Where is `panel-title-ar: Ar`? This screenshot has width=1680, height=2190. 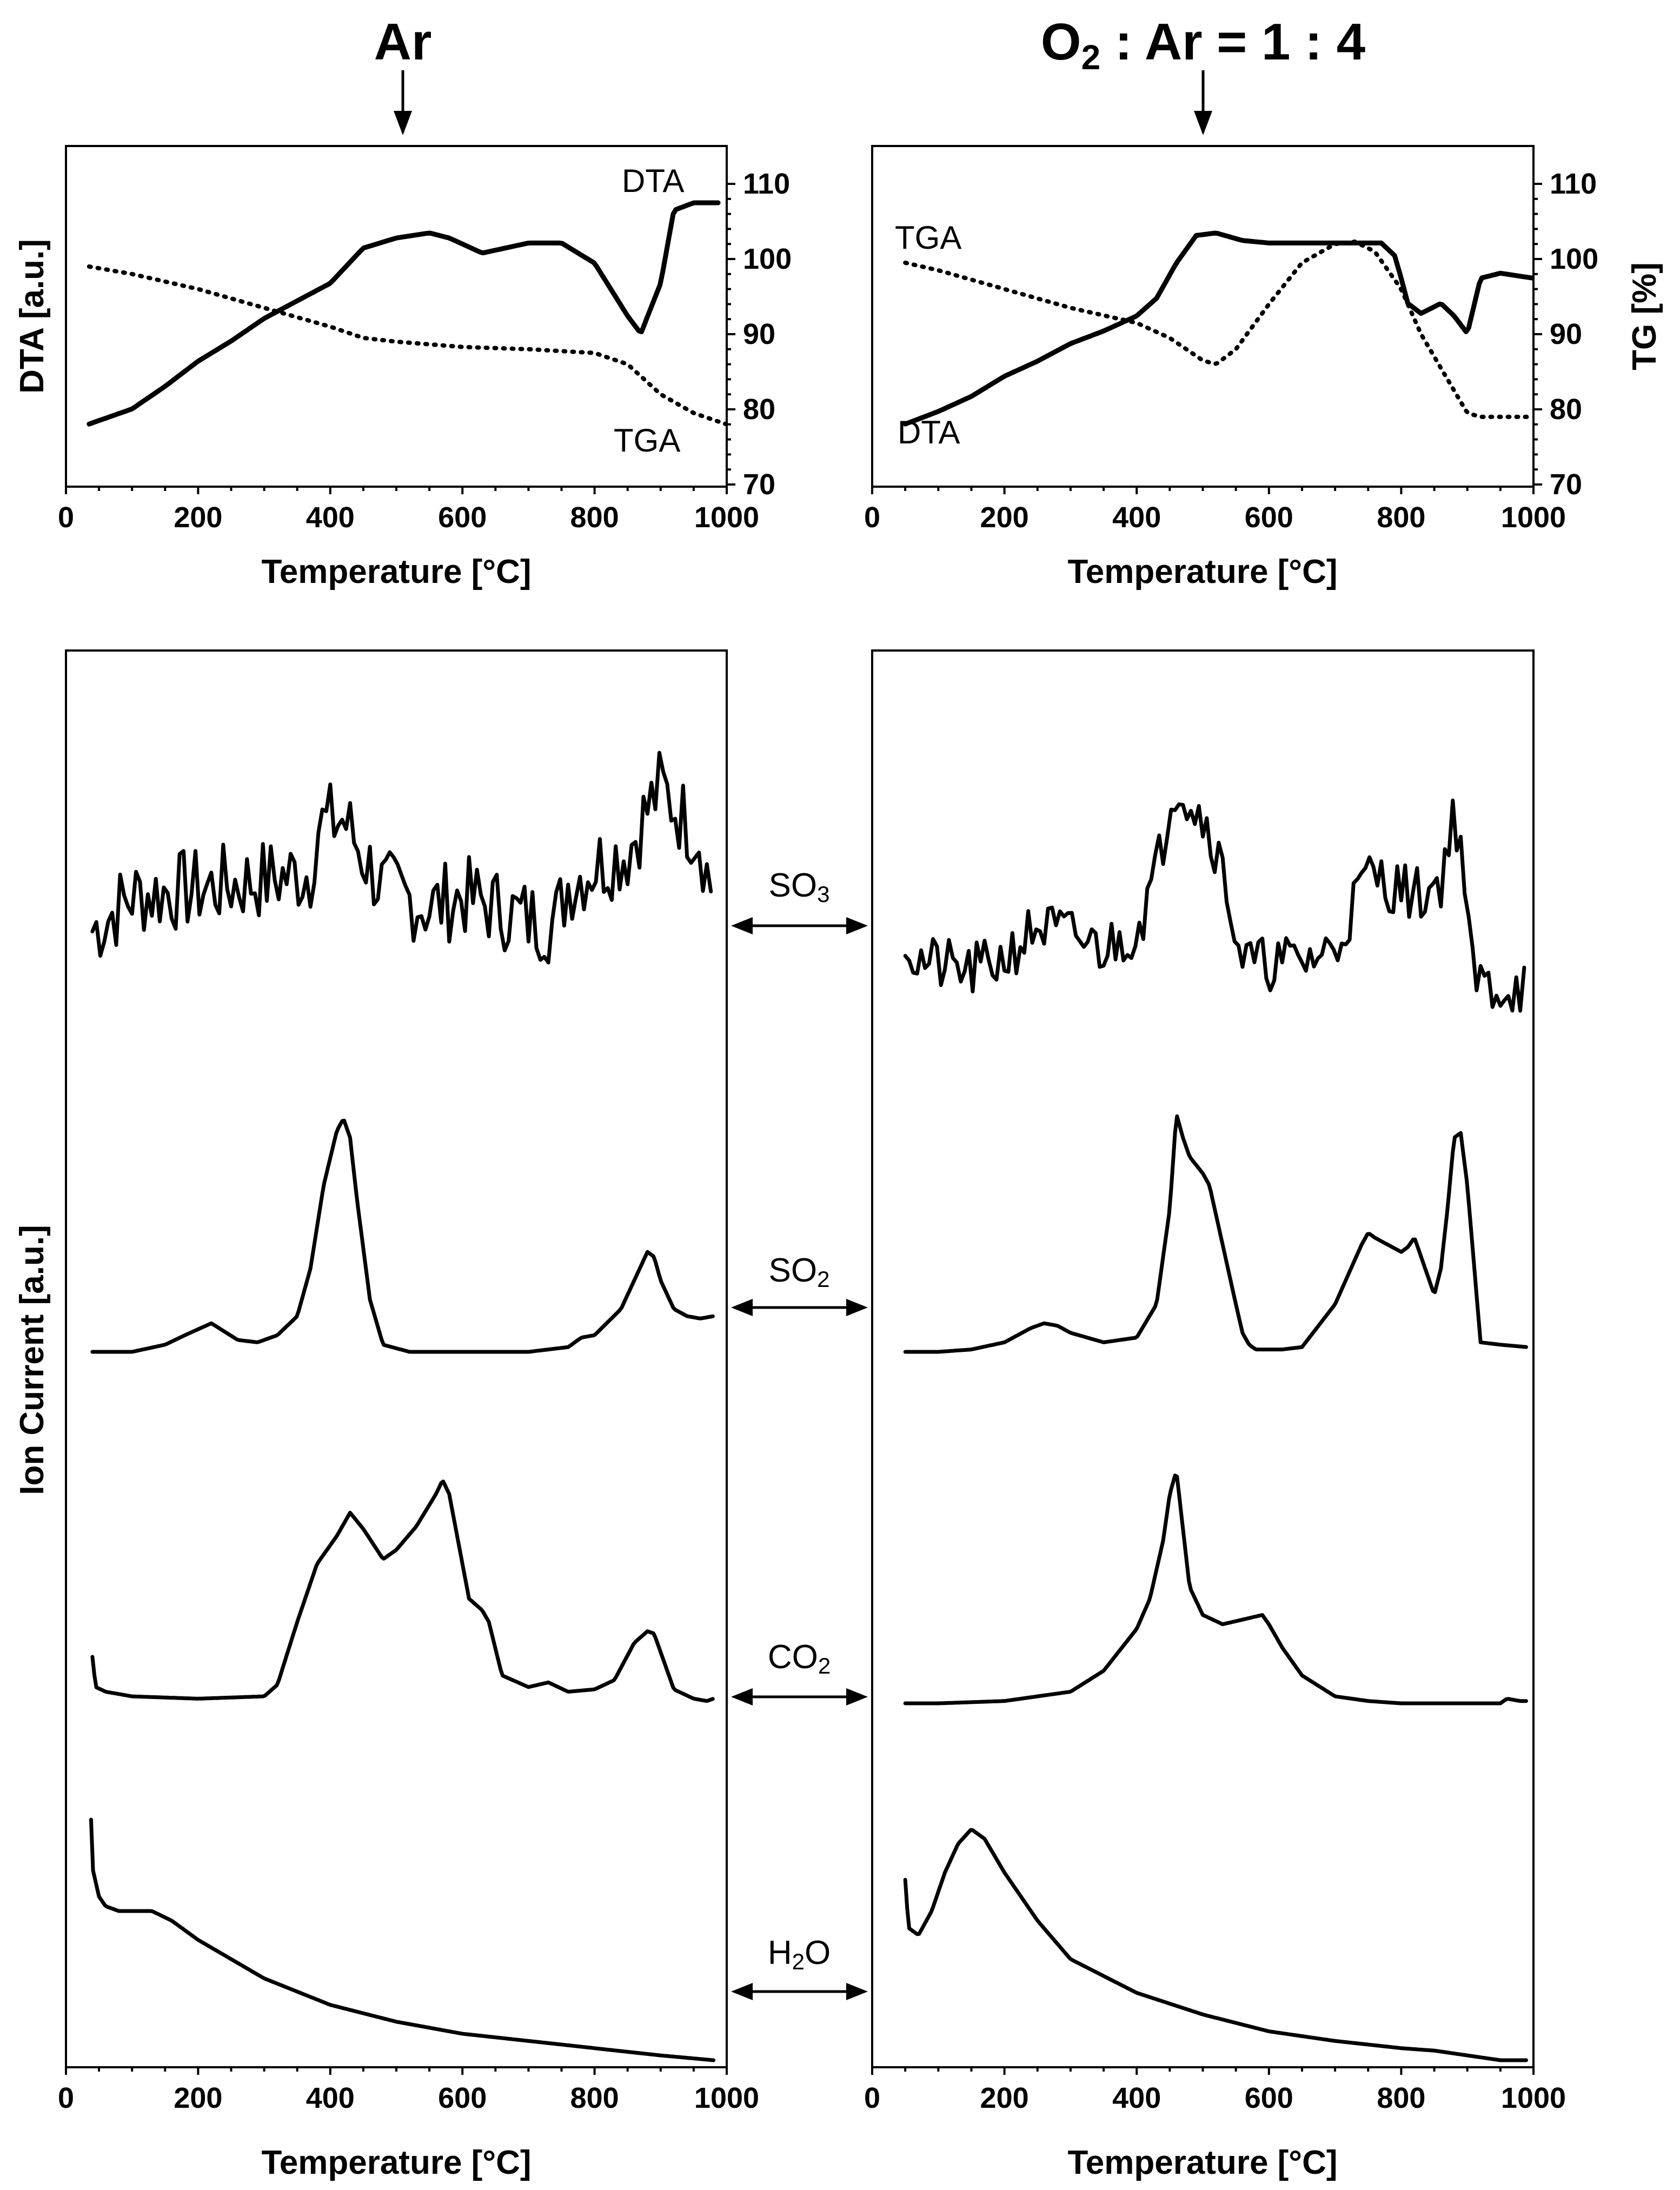 panel-title-ar: Ar is located at coordinates (403, 42).